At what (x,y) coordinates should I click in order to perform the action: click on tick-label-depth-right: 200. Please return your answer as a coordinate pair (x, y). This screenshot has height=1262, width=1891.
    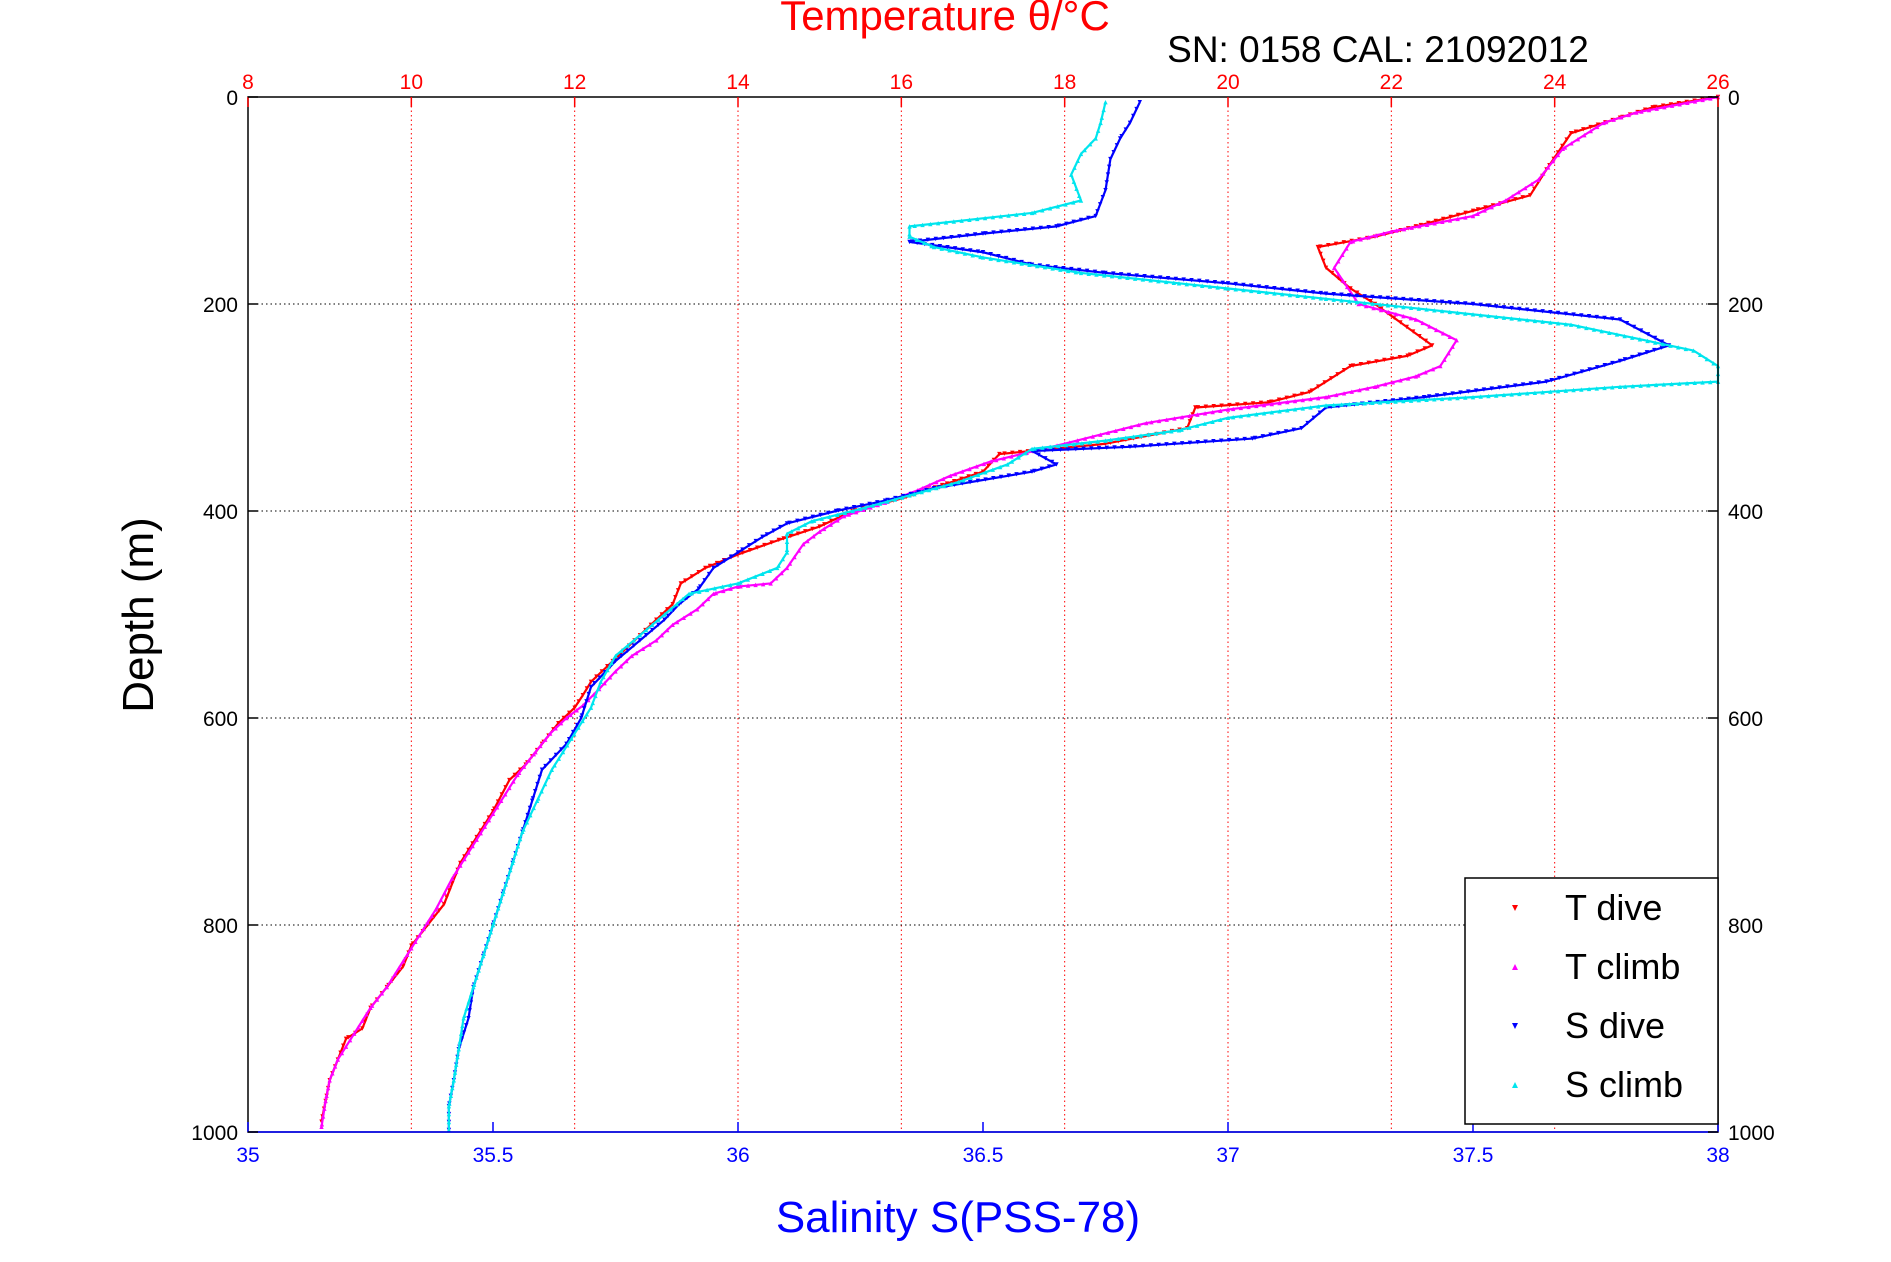
    Looking at the image, I should click on (1745, 305).